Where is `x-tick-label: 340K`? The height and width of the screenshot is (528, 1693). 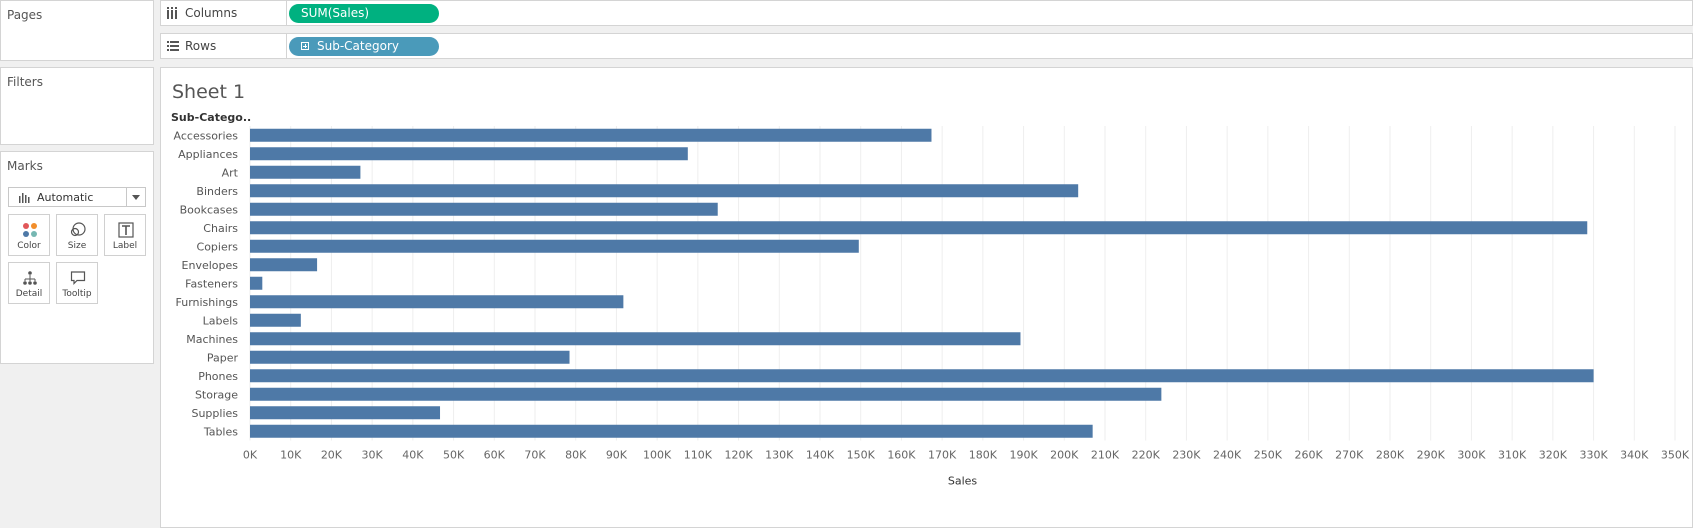 x-tick-label: 340K is located at coordinates (1634, 455).